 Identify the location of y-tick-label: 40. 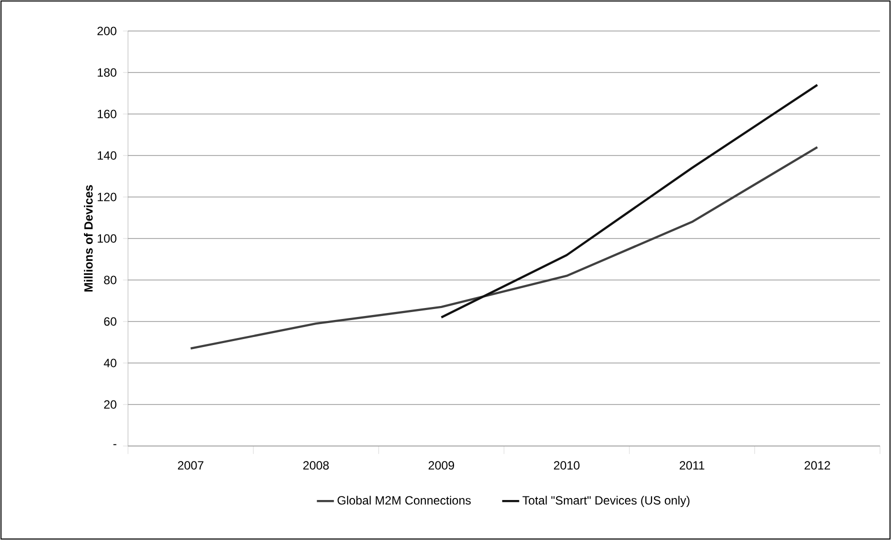
(110, 363).